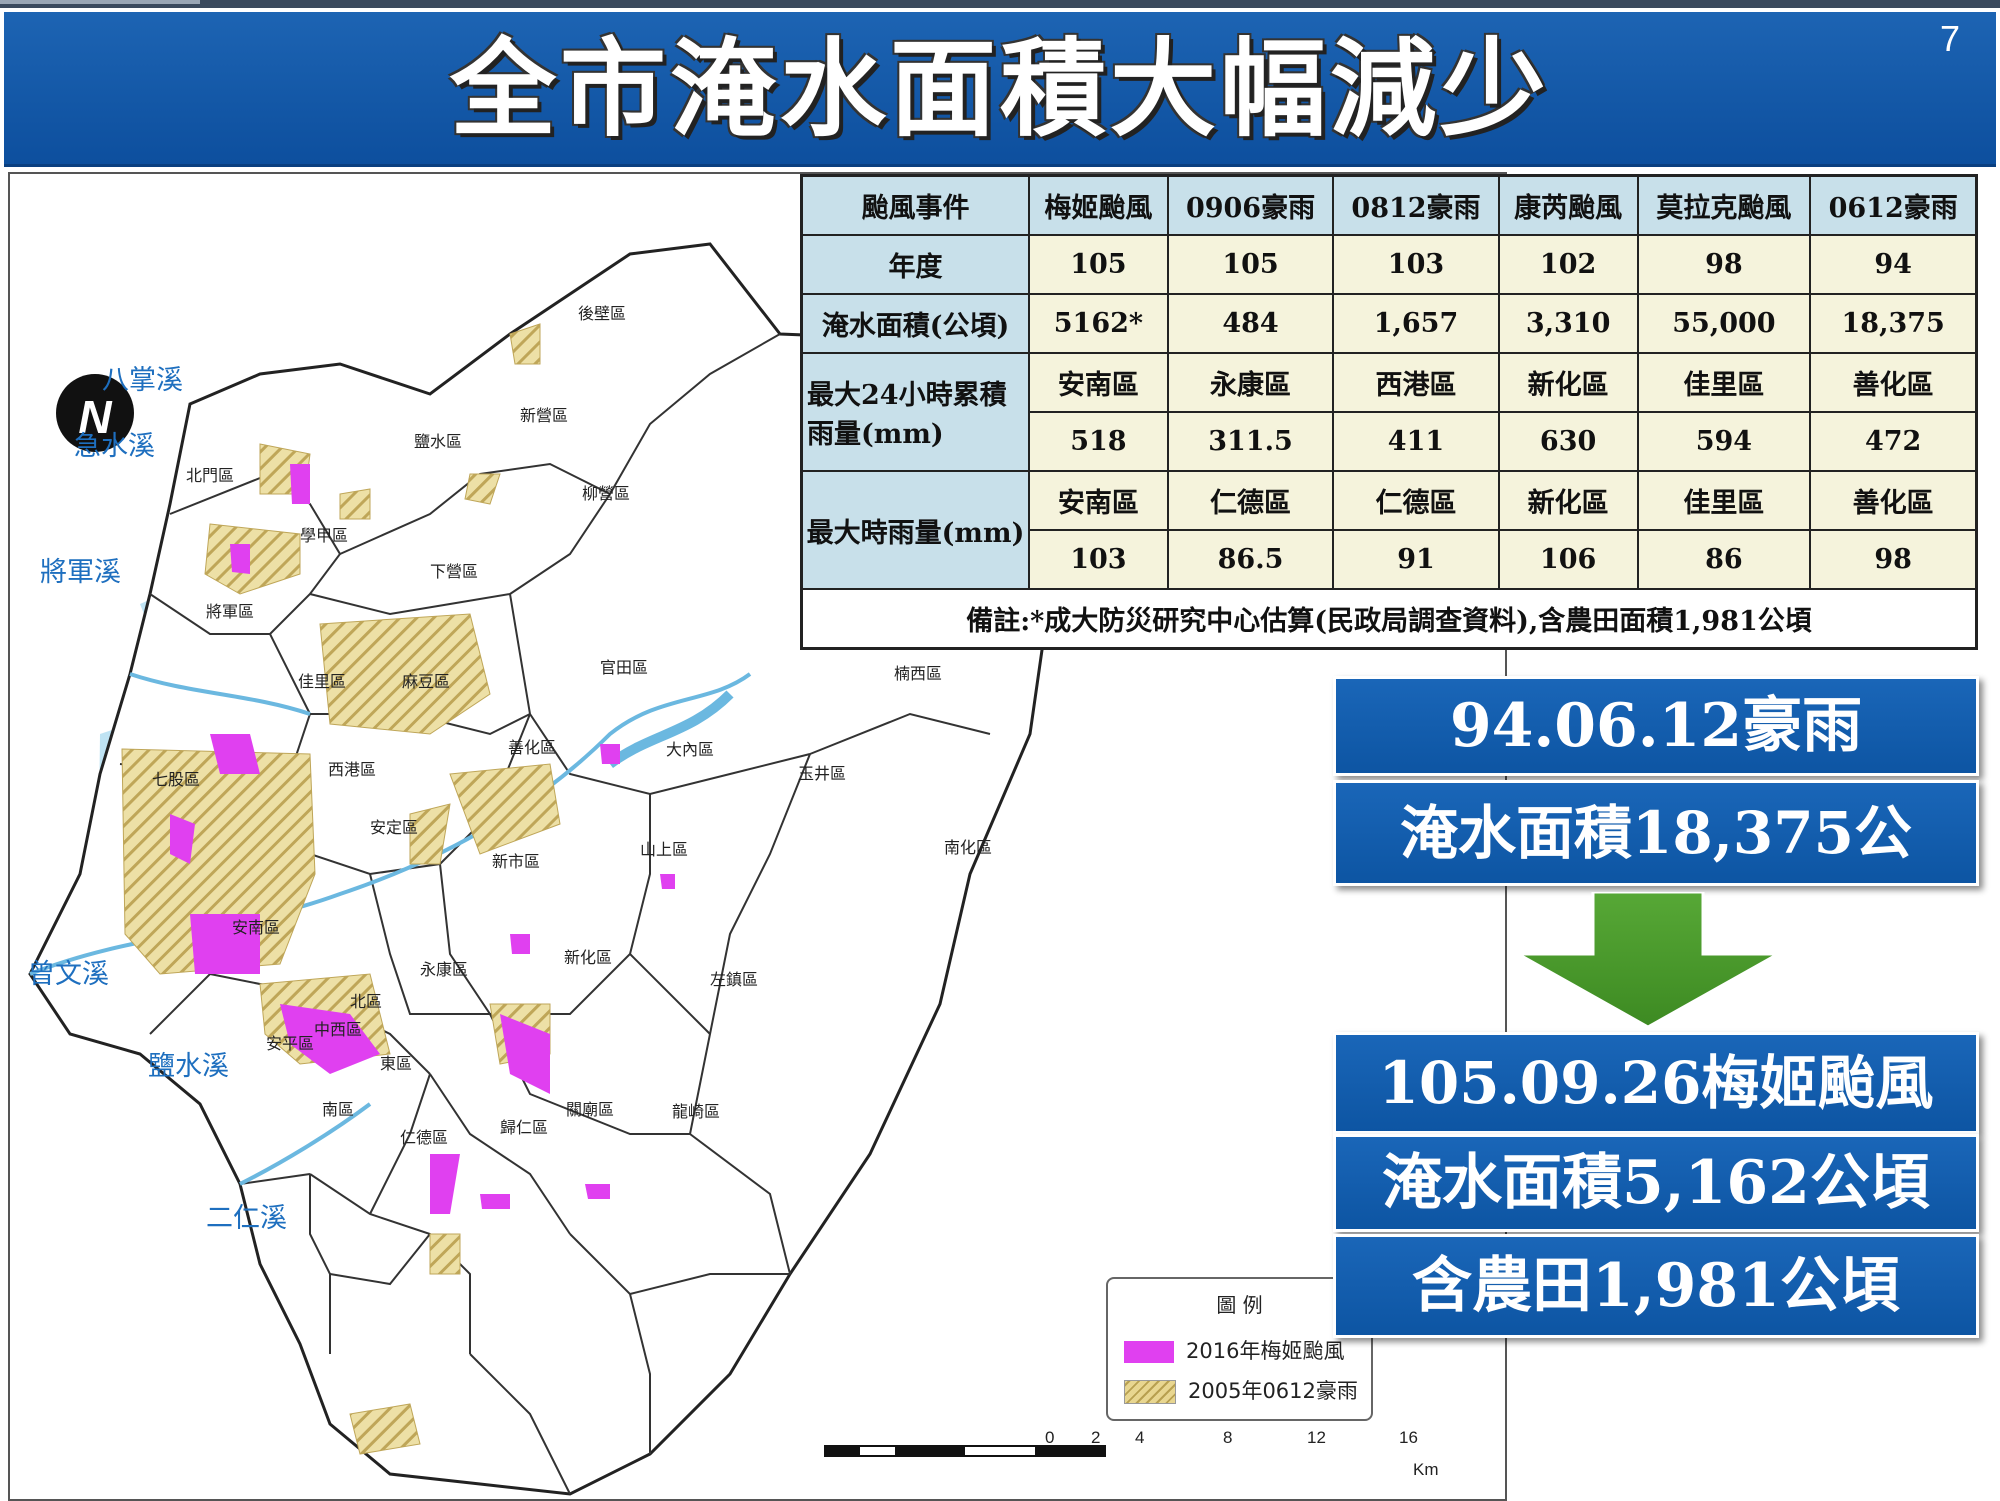 The width and height of the screenshot is (2000, 1501). What do you see at coordinates (80, 572) in the screenshot?
I see `river-label-jiangjun: 將軍溪` at bounding box center [80, 572].